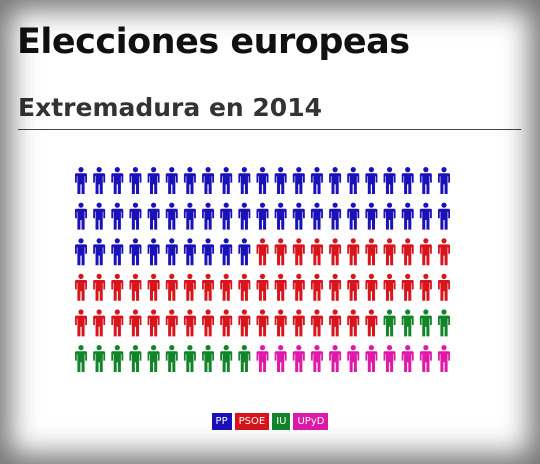 This screenshot has width=540, height=464. What do you see at coordinates (269, 129) in the screenshot?
I see `title-divider` at bounding box center [269, 129].